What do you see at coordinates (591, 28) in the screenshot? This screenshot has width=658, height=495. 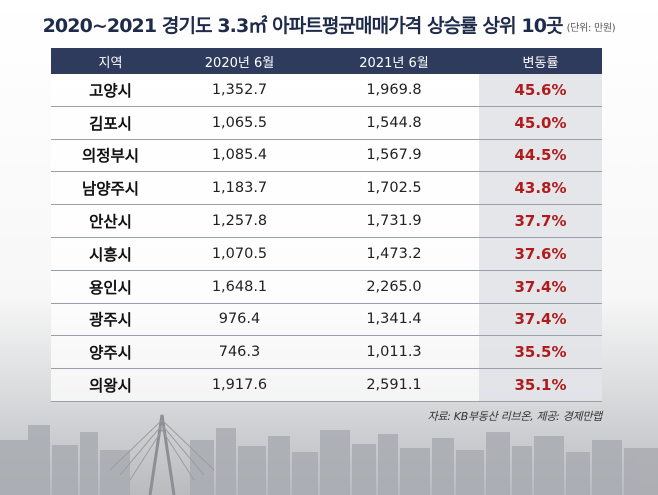 I see `unit-note: (단위: 만원)` at bounding box center [591, 28].